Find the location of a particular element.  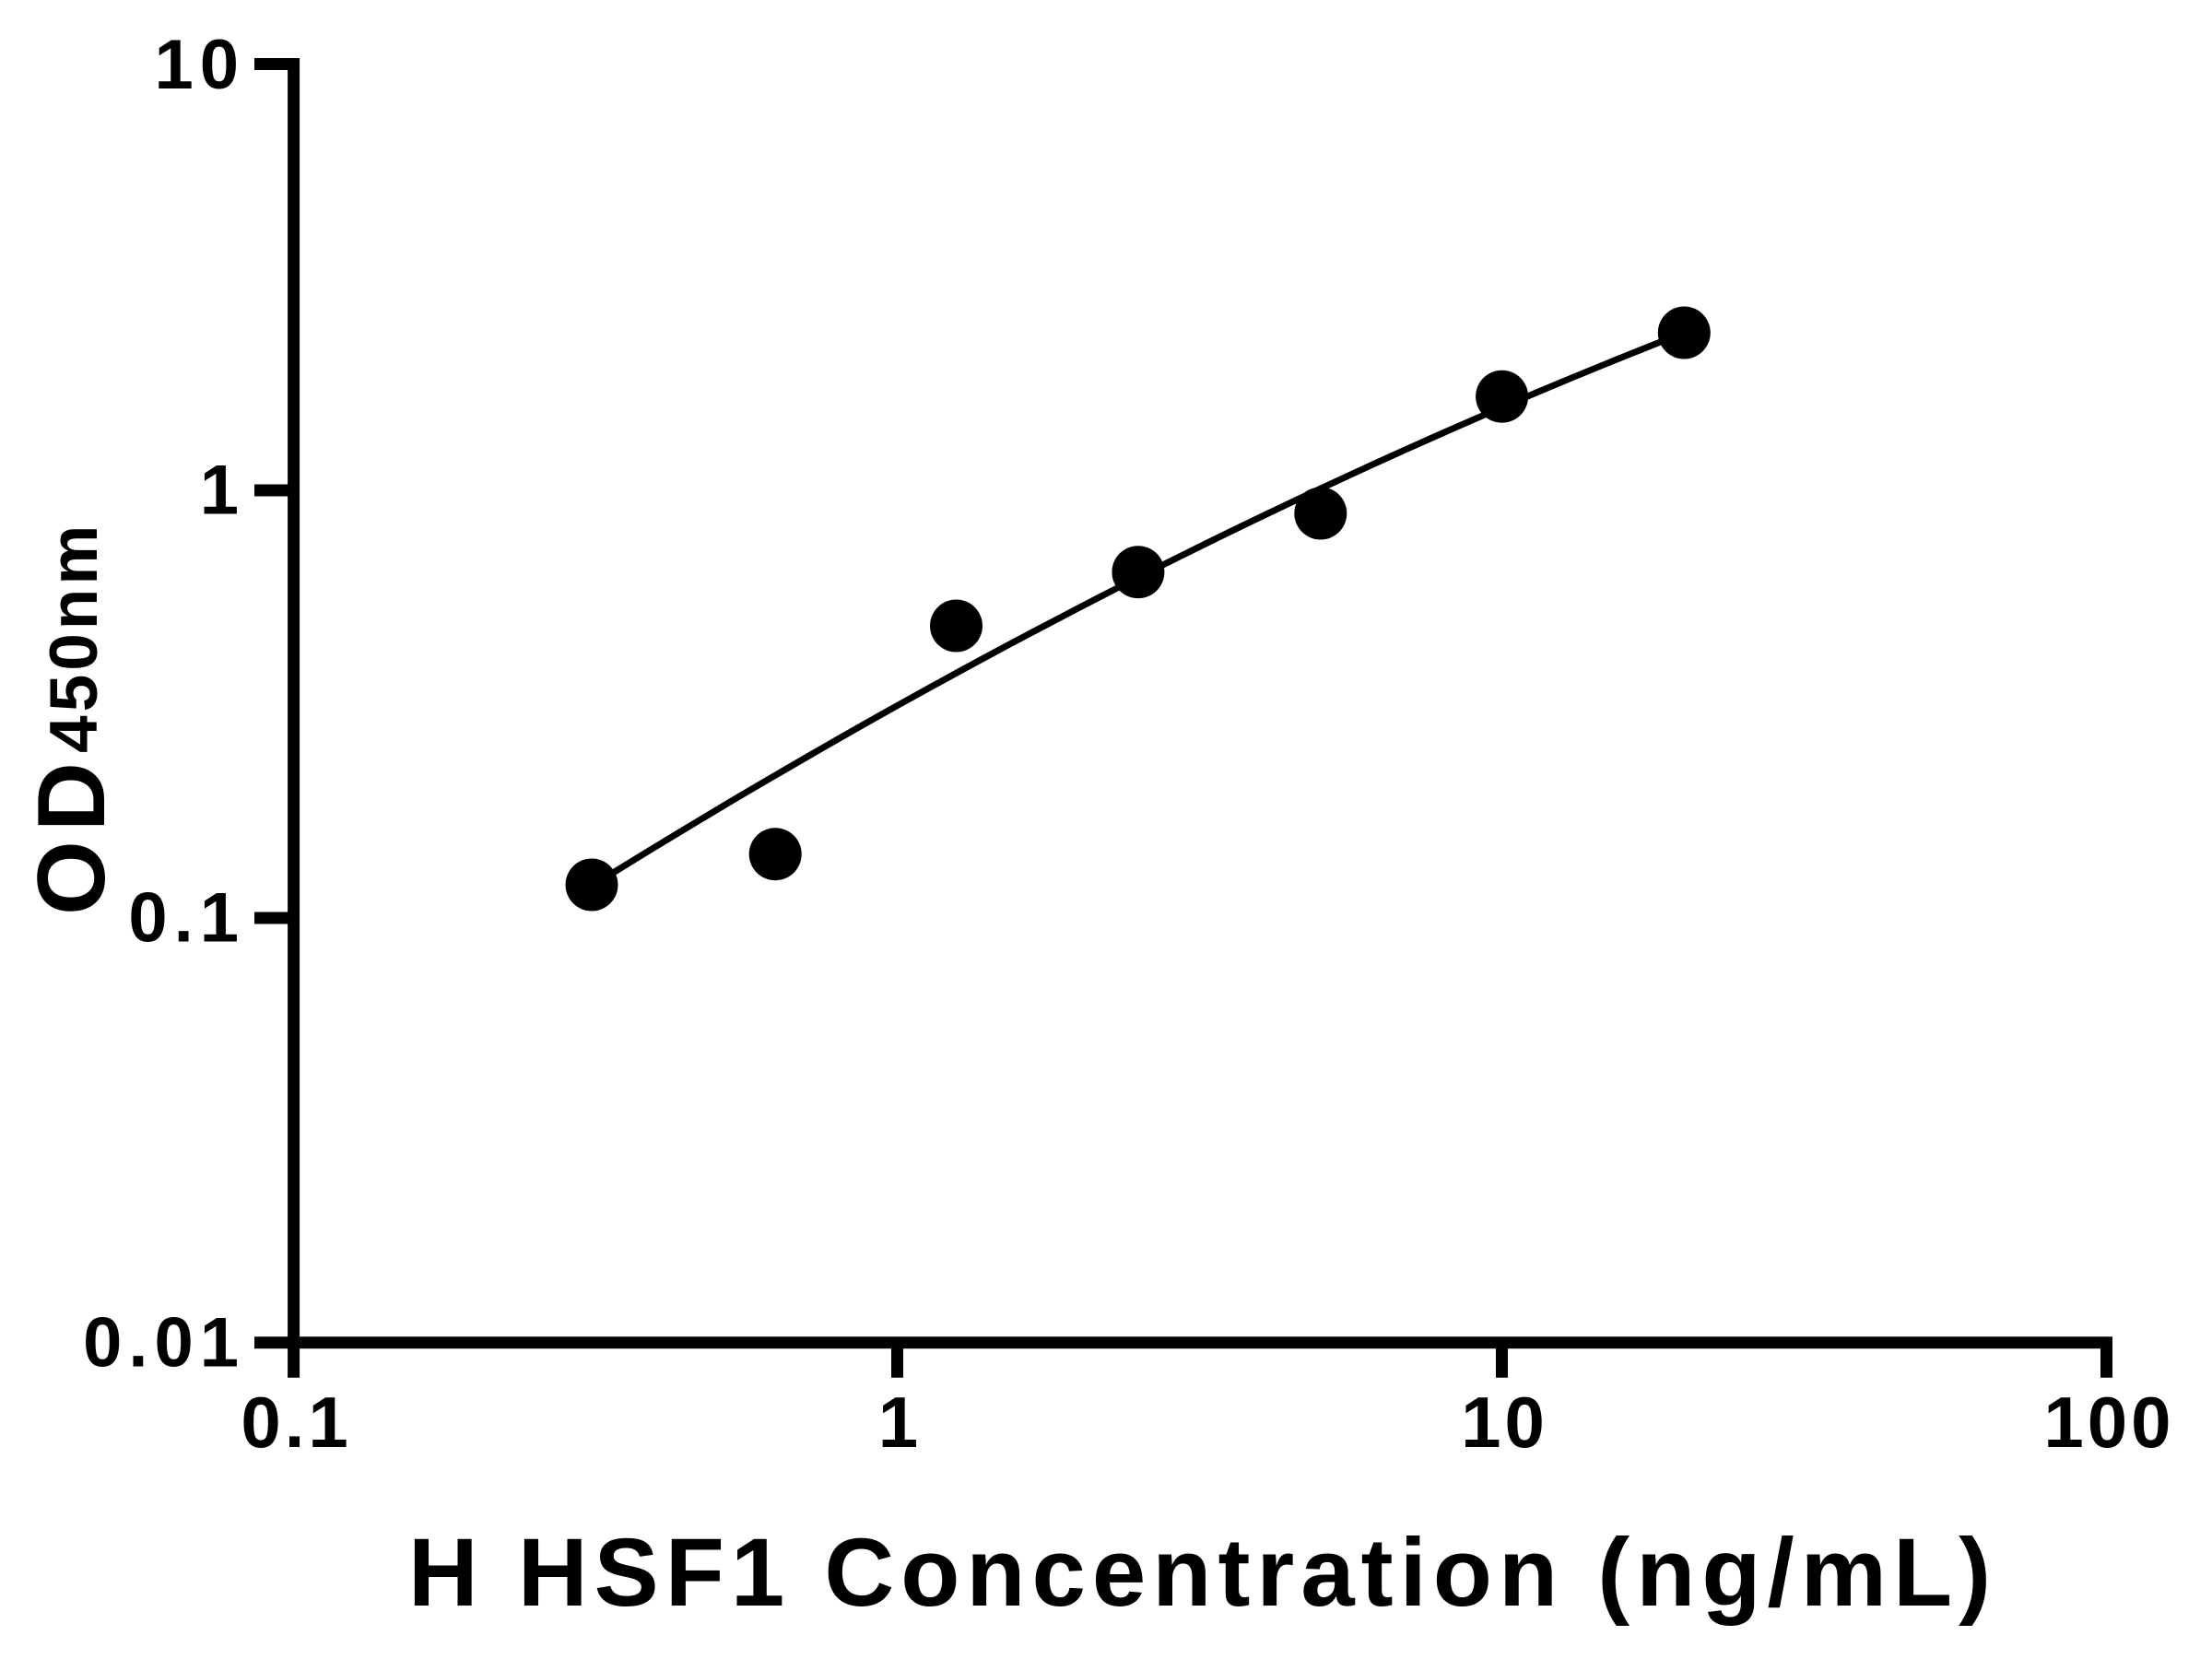

svg-text: H HSF1 Concentration (ng/mL) is located at coordinates (1202, 1573).